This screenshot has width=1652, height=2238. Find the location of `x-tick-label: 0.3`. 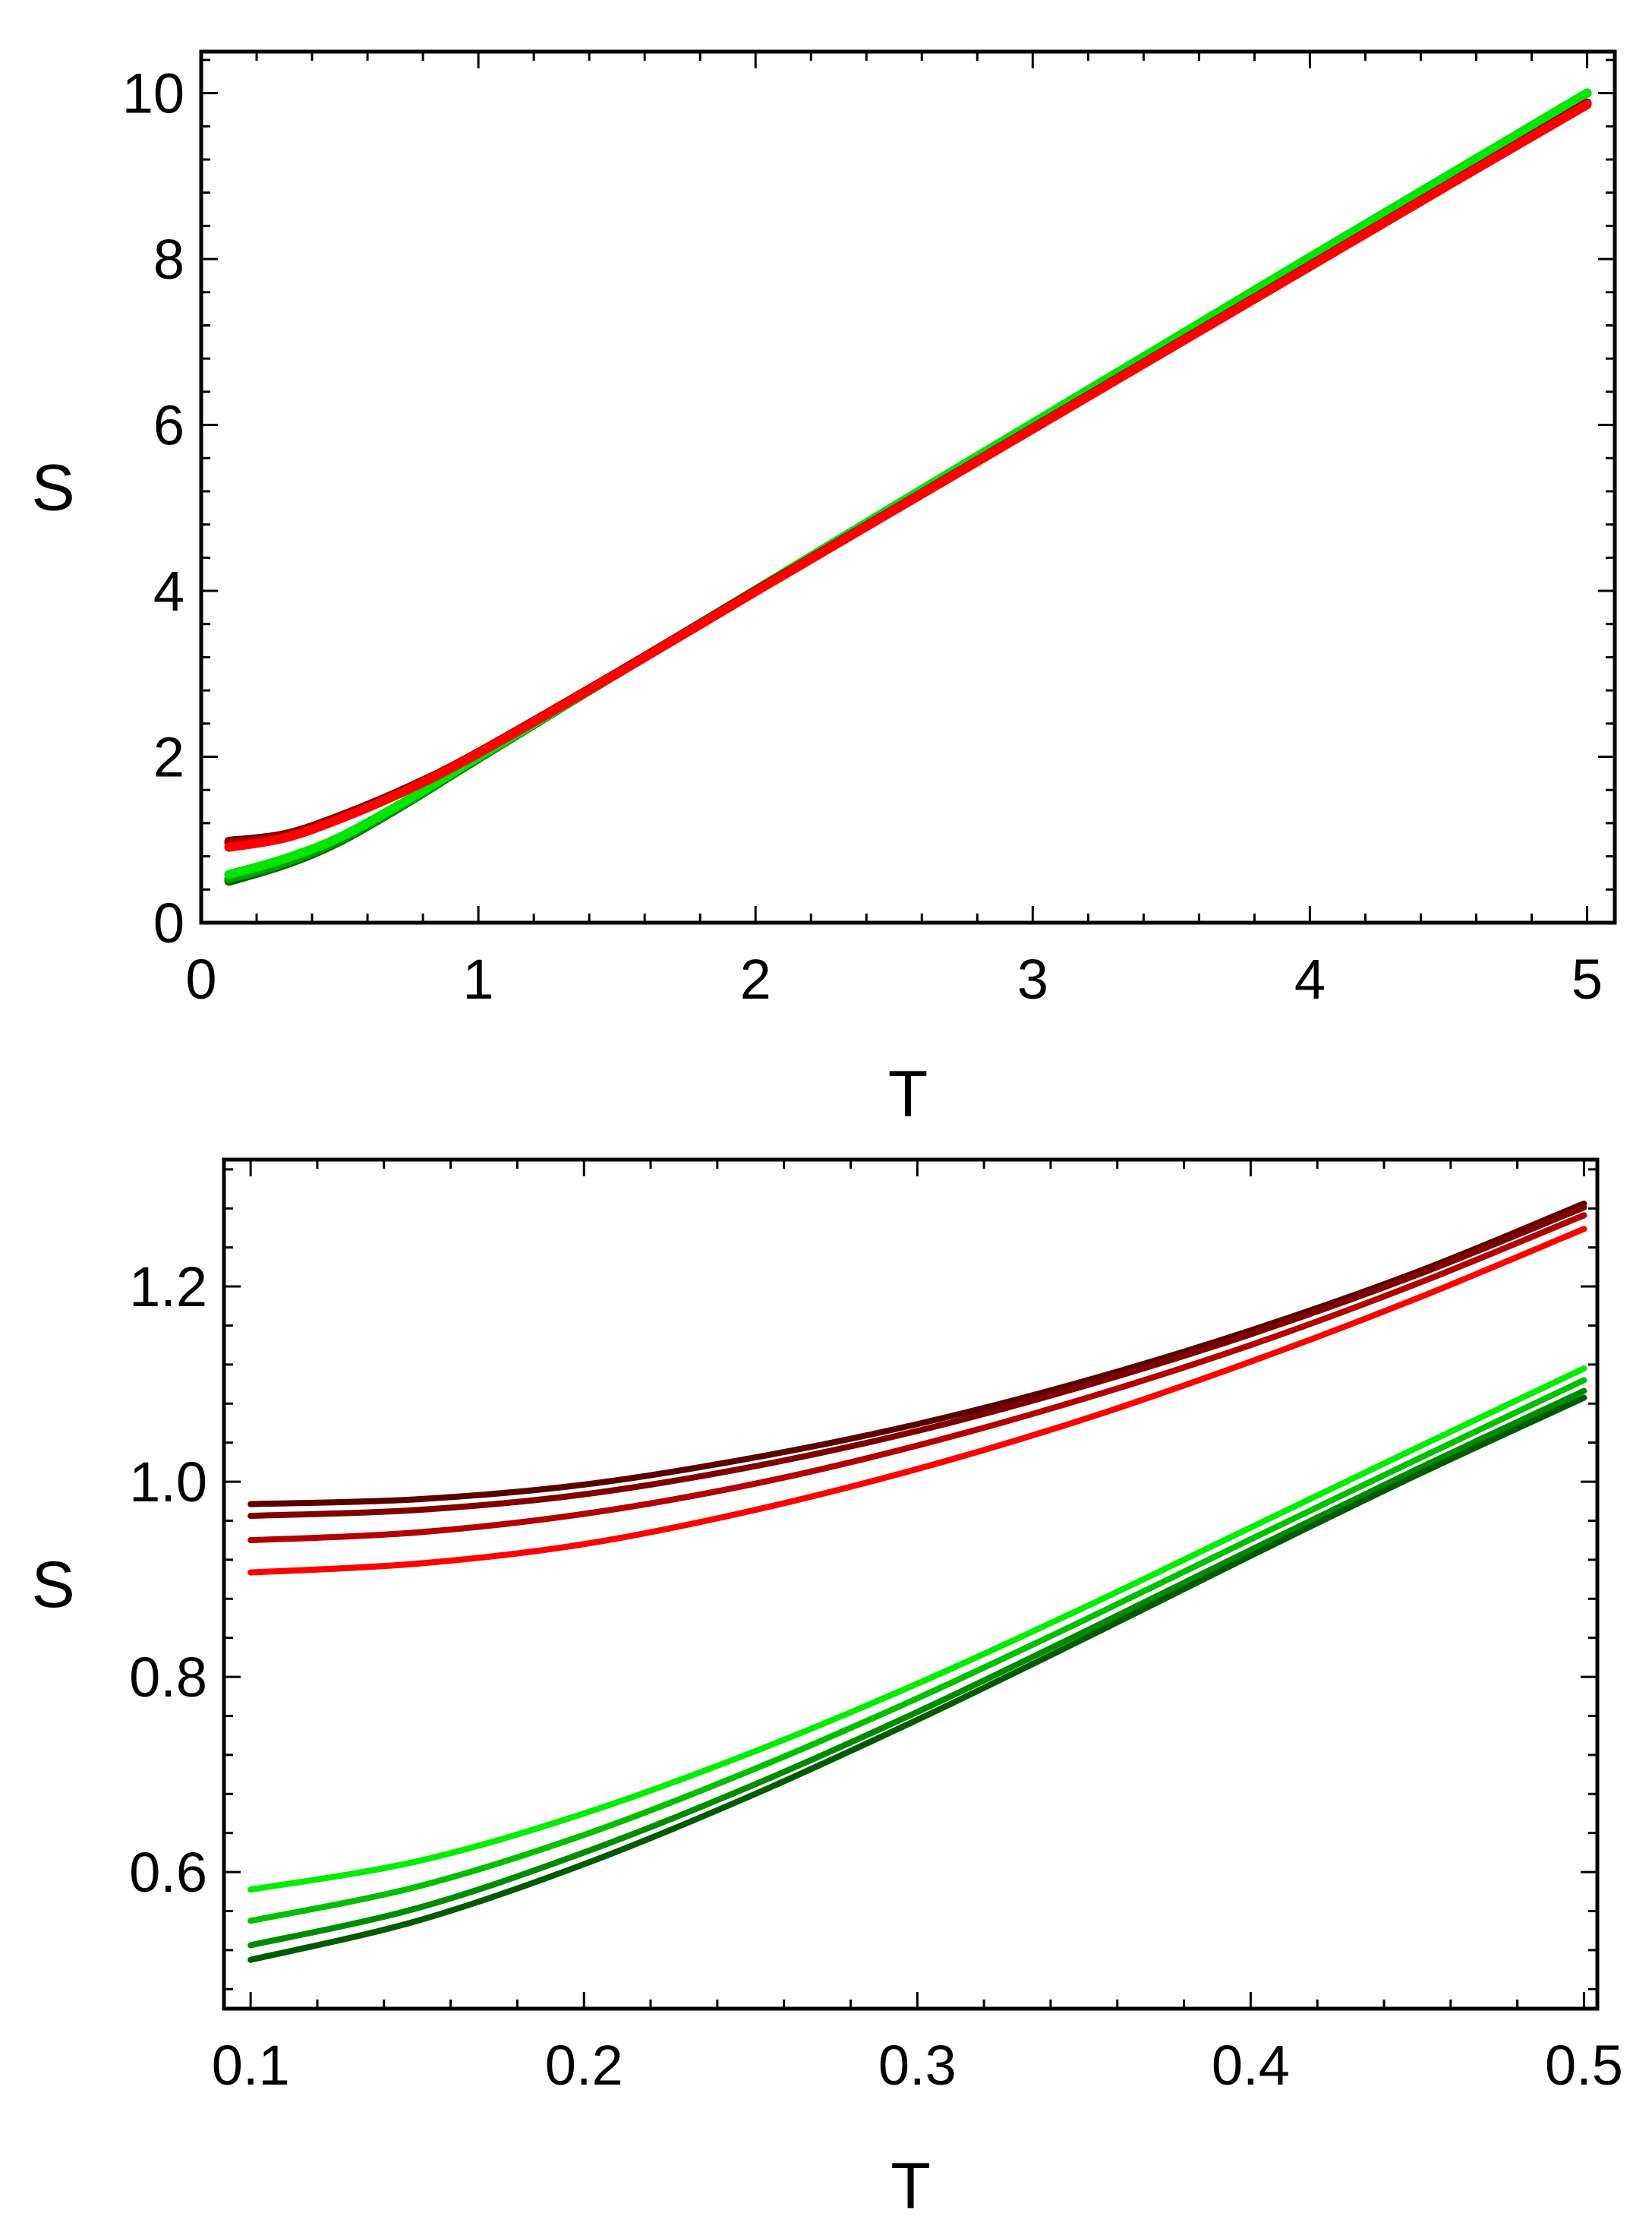

x-tick-label: 0.3 is located at coordinates (917, 2065).